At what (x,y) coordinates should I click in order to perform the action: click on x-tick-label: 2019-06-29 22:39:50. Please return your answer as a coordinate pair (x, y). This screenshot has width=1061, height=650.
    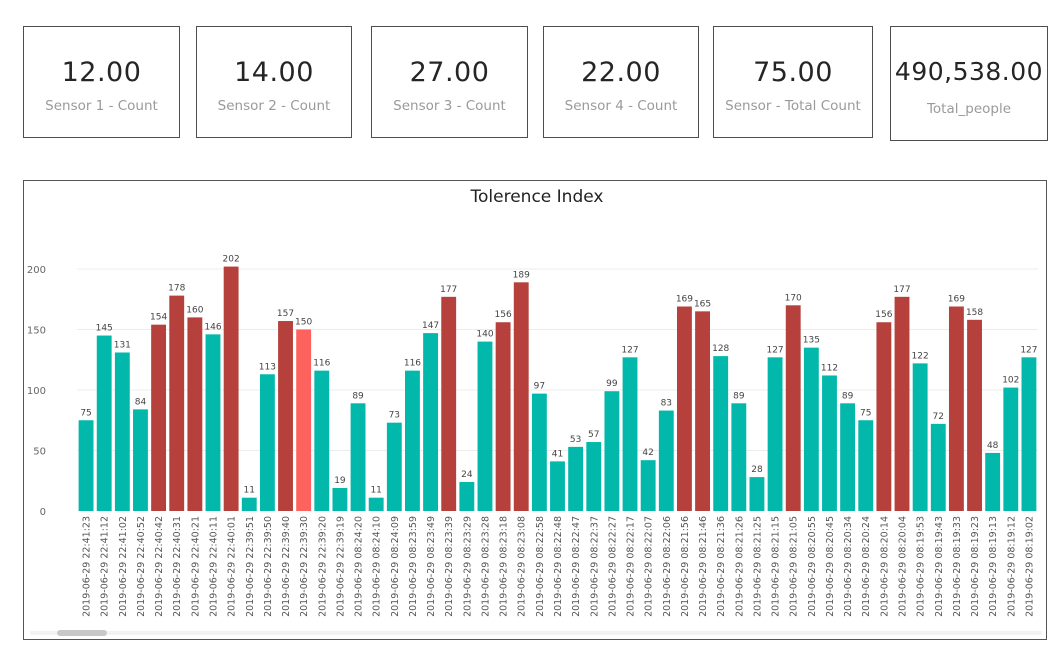
    Looking at the image, I should click on (268, 566).